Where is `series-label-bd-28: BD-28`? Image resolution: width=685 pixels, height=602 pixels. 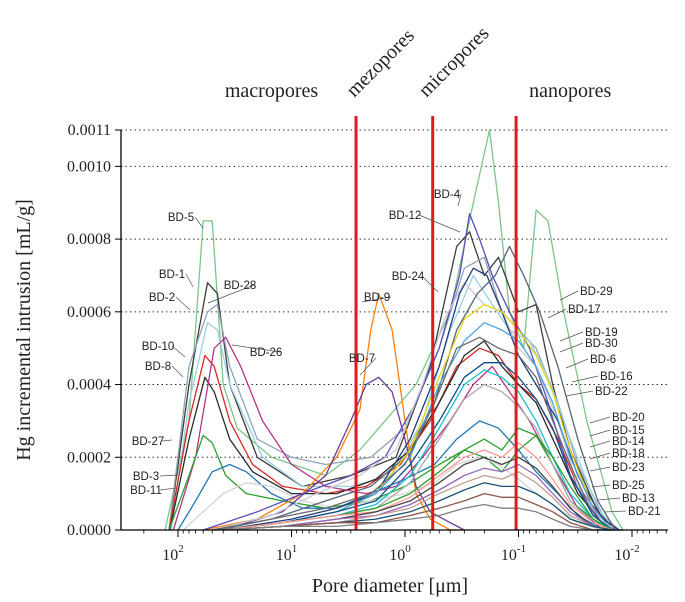 series-label-bd-28: BD-28 is located at coordinates (240, 286).